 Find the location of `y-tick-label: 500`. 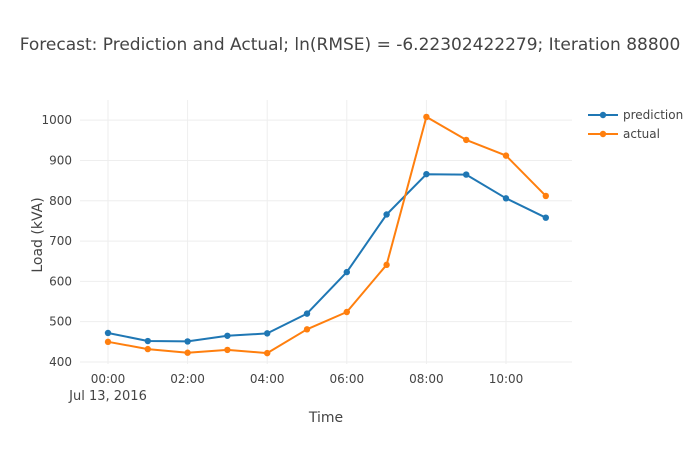

y-tick-label: 500 is located at coordinates (60, 322).